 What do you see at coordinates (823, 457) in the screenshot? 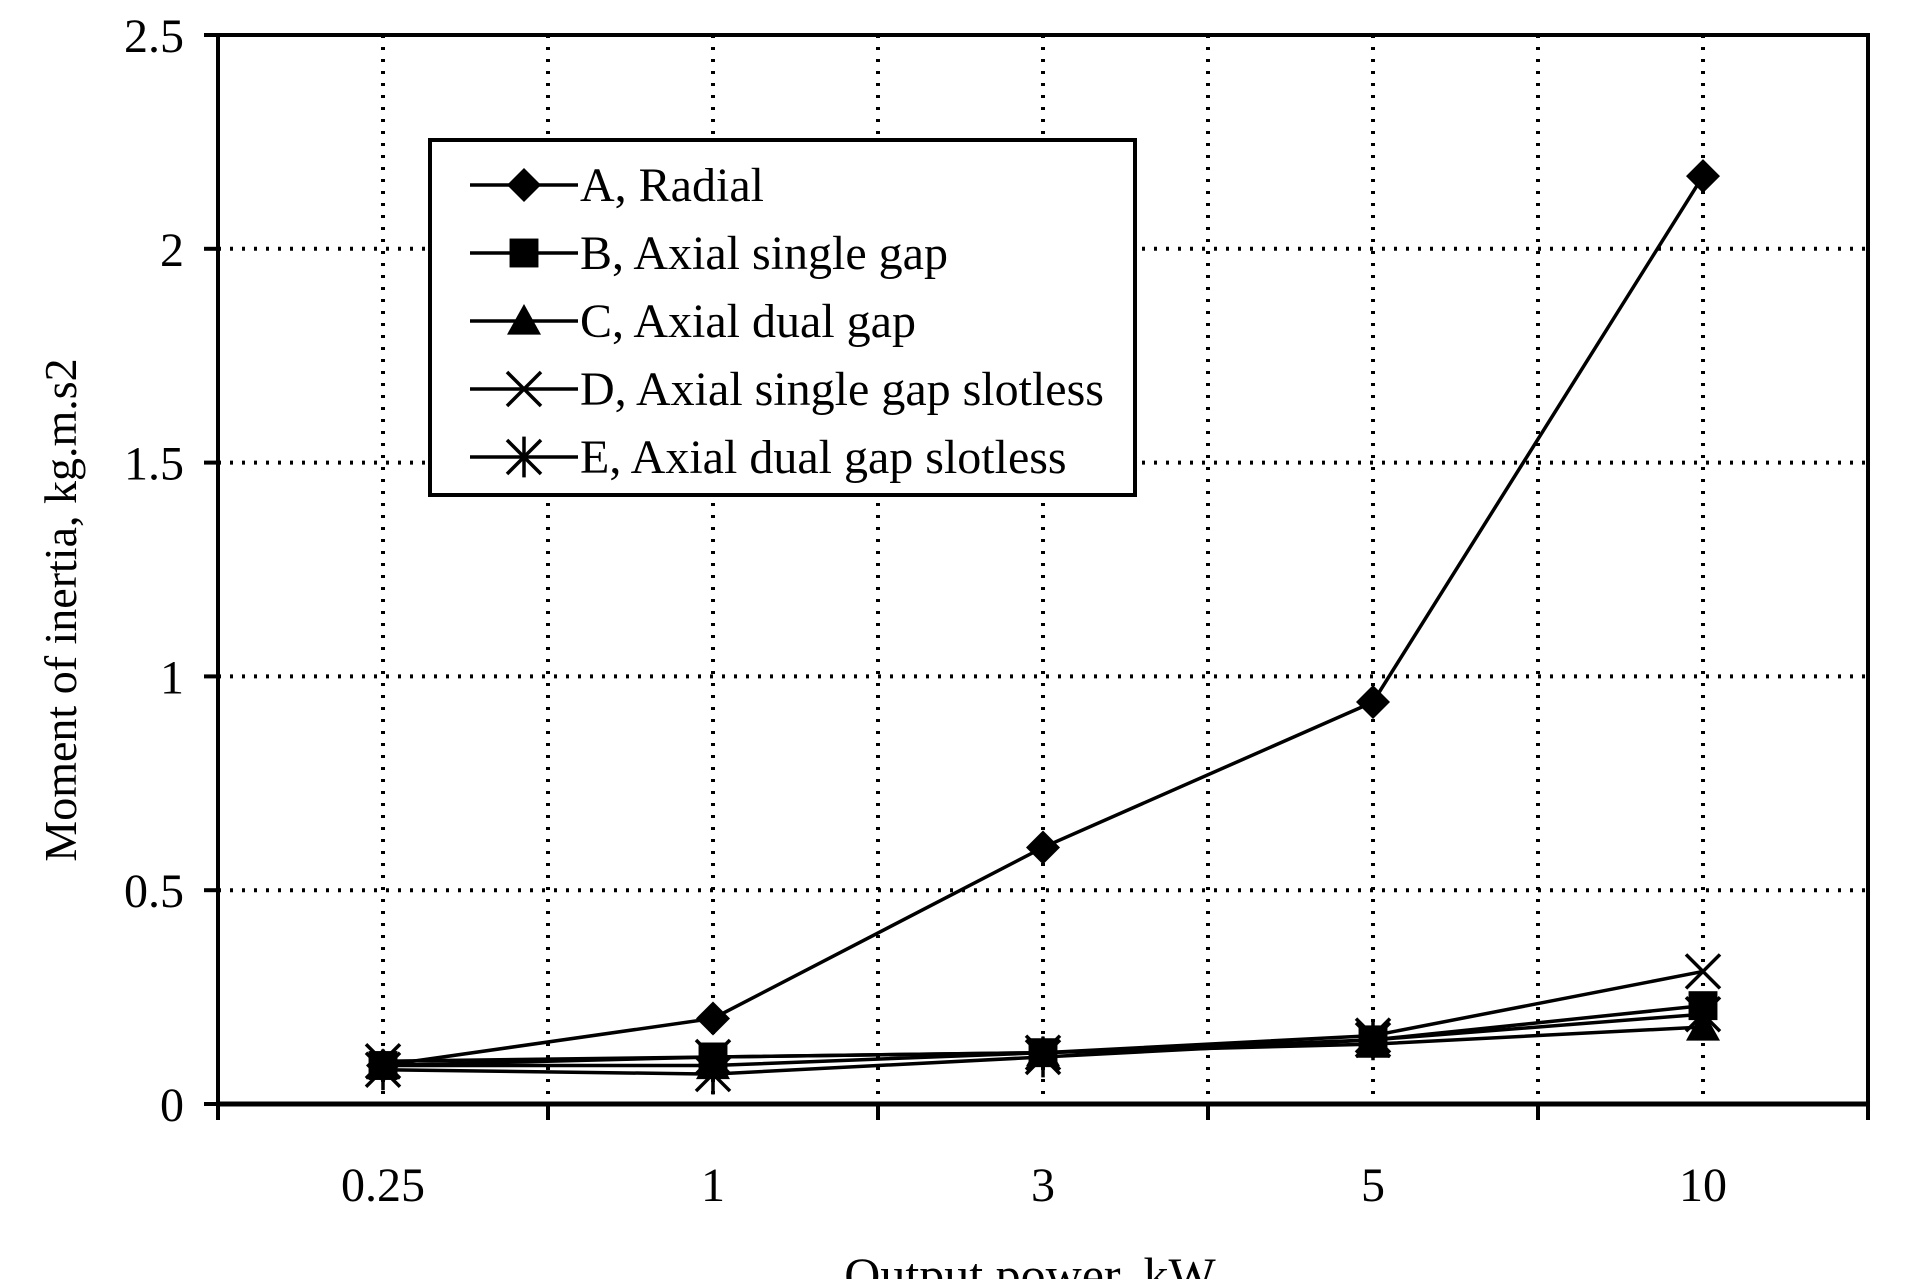
I see `legend-label: E, Axial dual gap slotless` at bounding box center [823, 457].